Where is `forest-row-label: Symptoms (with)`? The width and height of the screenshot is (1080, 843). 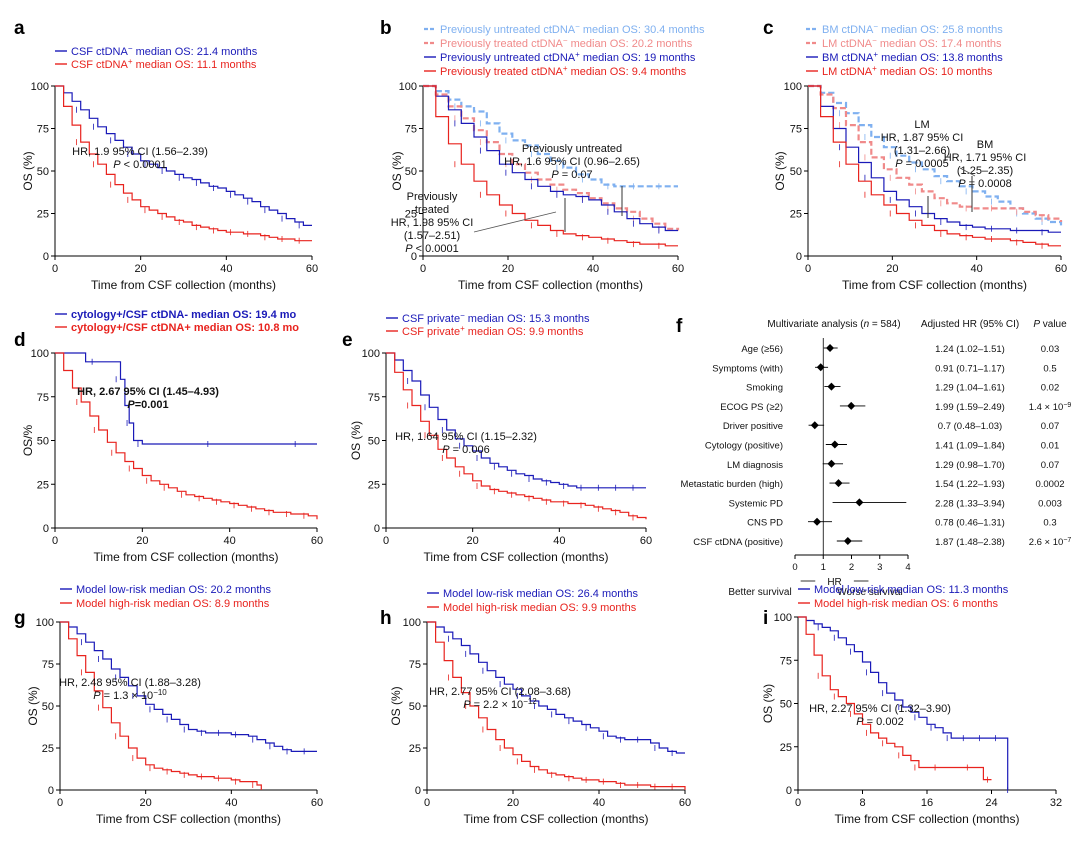 forest-row-label: Symptoms (with) is located at coordinates (747, 368).